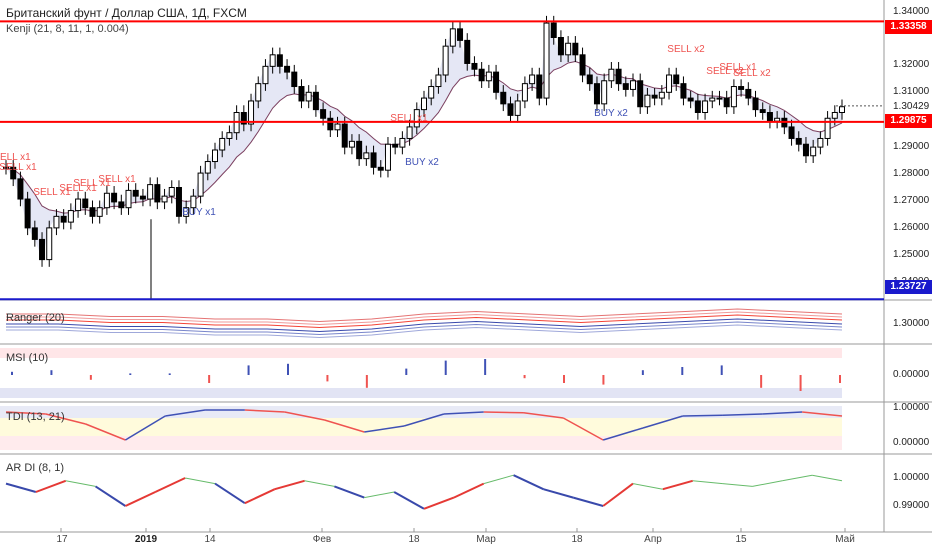 This screenshot has width=932, height=550. What do you see at coordinates (911, 323) in the screenshot?
I see `ranger-tick: 1.30000` at bounding box center [911, 323].